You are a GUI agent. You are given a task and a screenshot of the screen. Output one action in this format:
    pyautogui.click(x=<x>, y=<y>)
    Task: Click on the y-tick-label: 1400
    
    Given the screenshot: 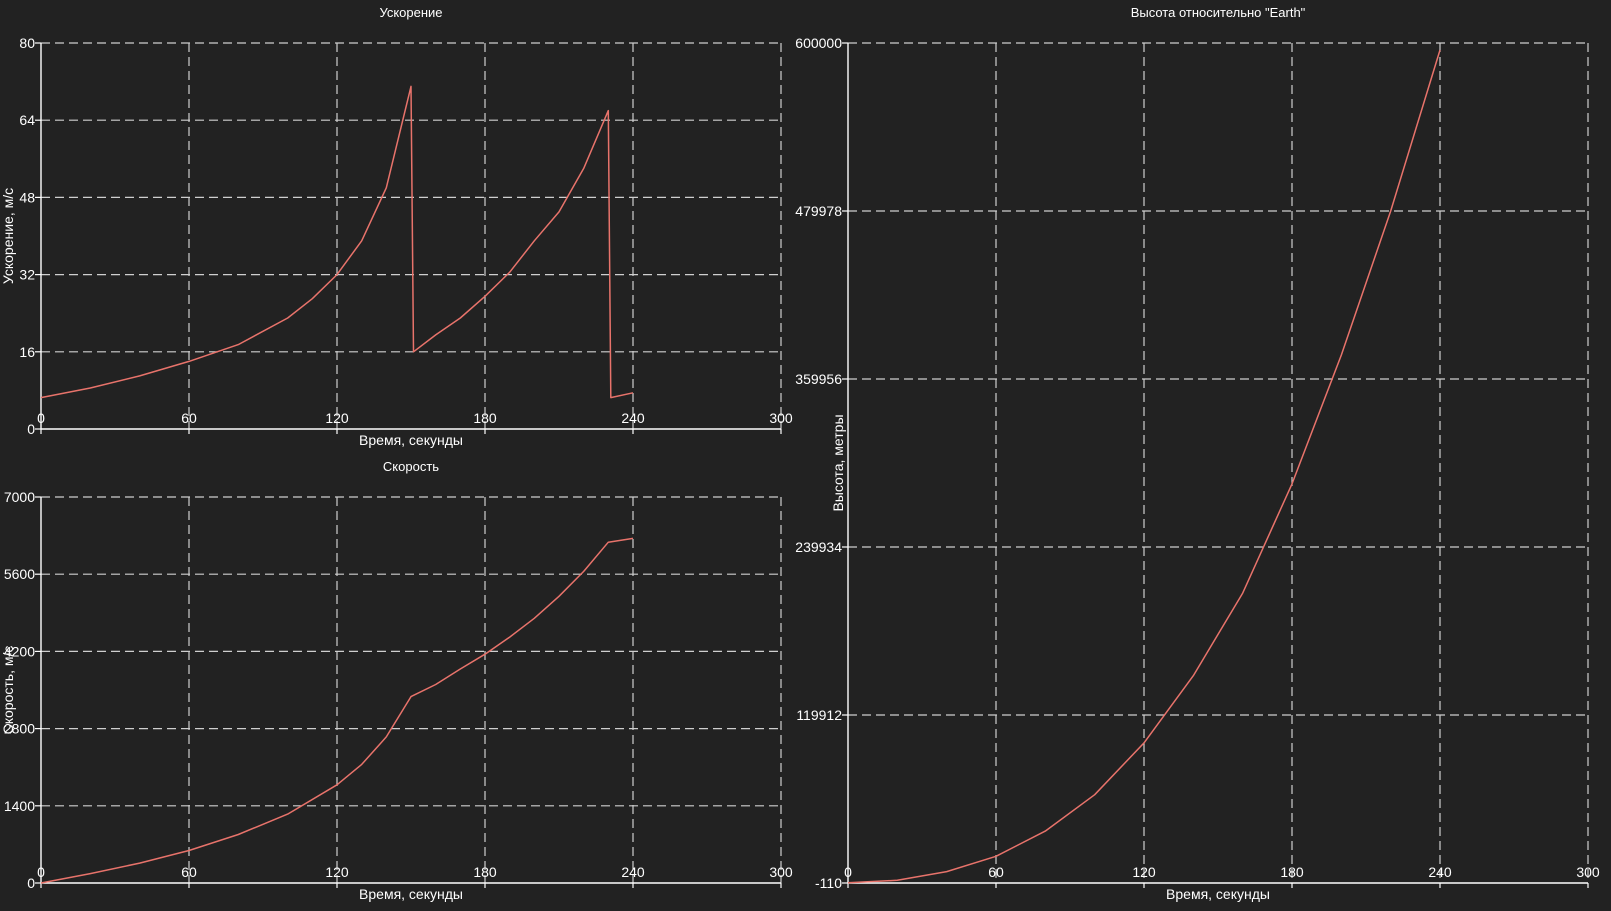 What is the action you would take?
    pyautogui.click(x=19, y=806)
    